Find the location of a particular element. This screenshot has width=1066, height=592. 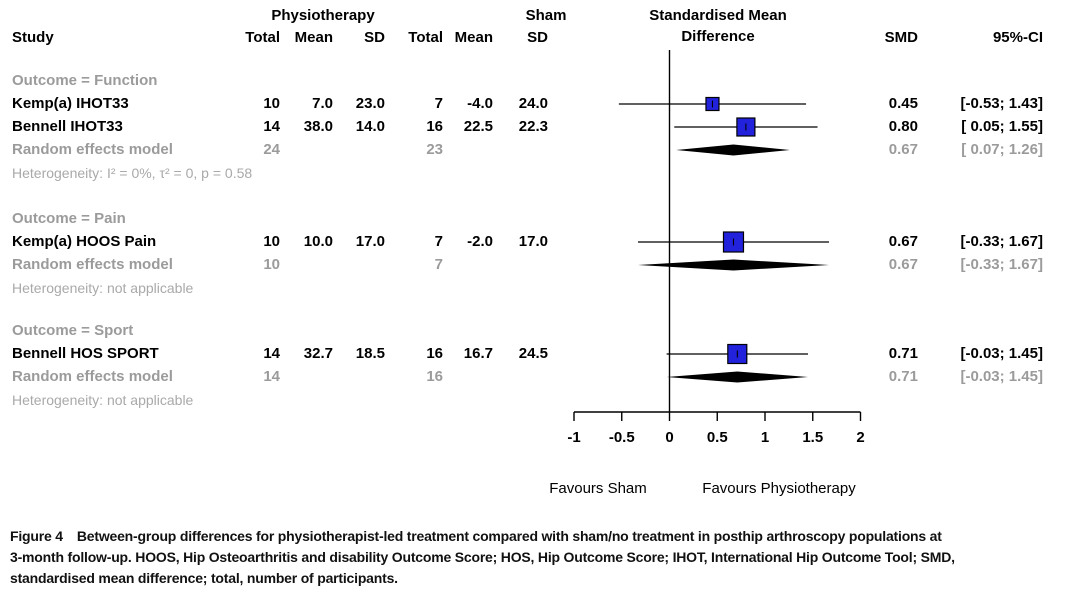

pooled-treatment-total: 24 is located at coordinates (271, 149).